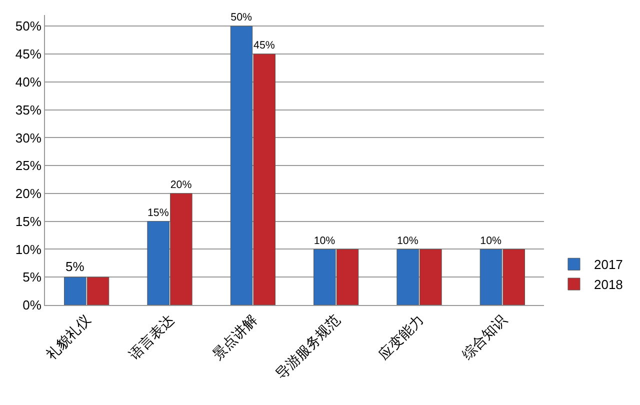 The image size is (640, 405). What do you see at coordinates (402, 338) in the screenshot?
I see `x-tick-label: 应变能力` at bounding box center [402, 338].